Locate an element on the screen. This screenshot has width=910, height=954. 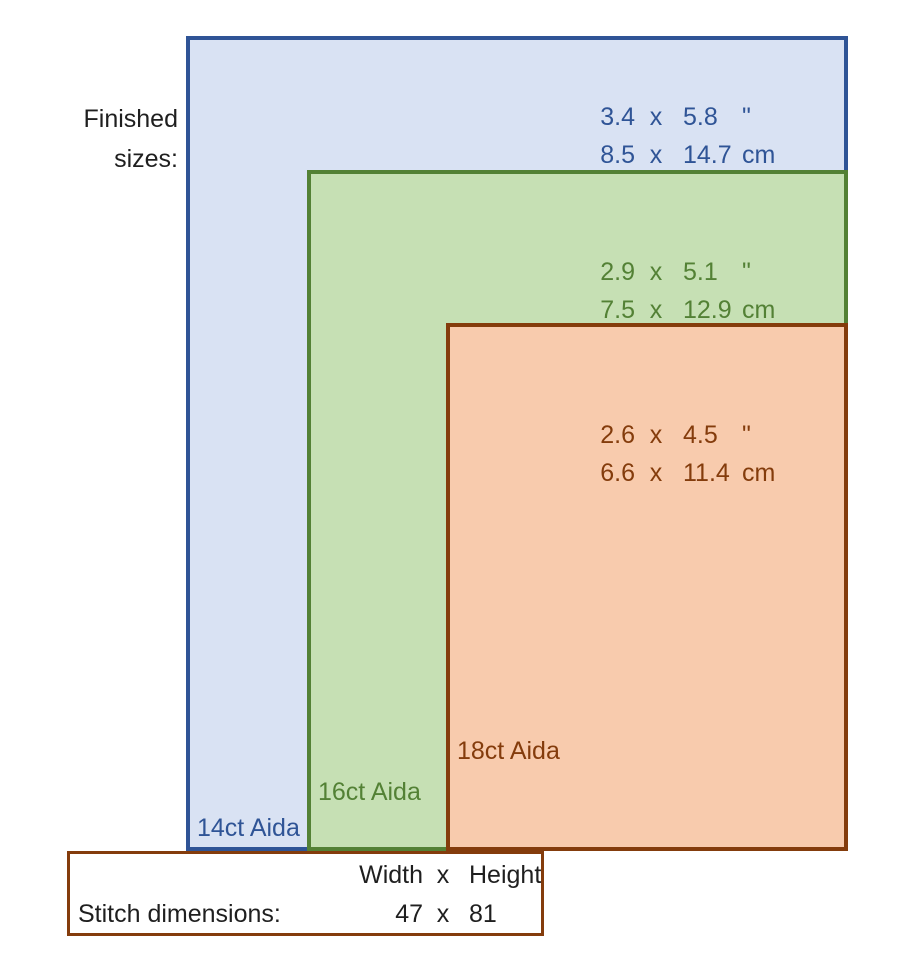
fabric-label-16ct: 16ct Aida is located at coordinates (369, 792).